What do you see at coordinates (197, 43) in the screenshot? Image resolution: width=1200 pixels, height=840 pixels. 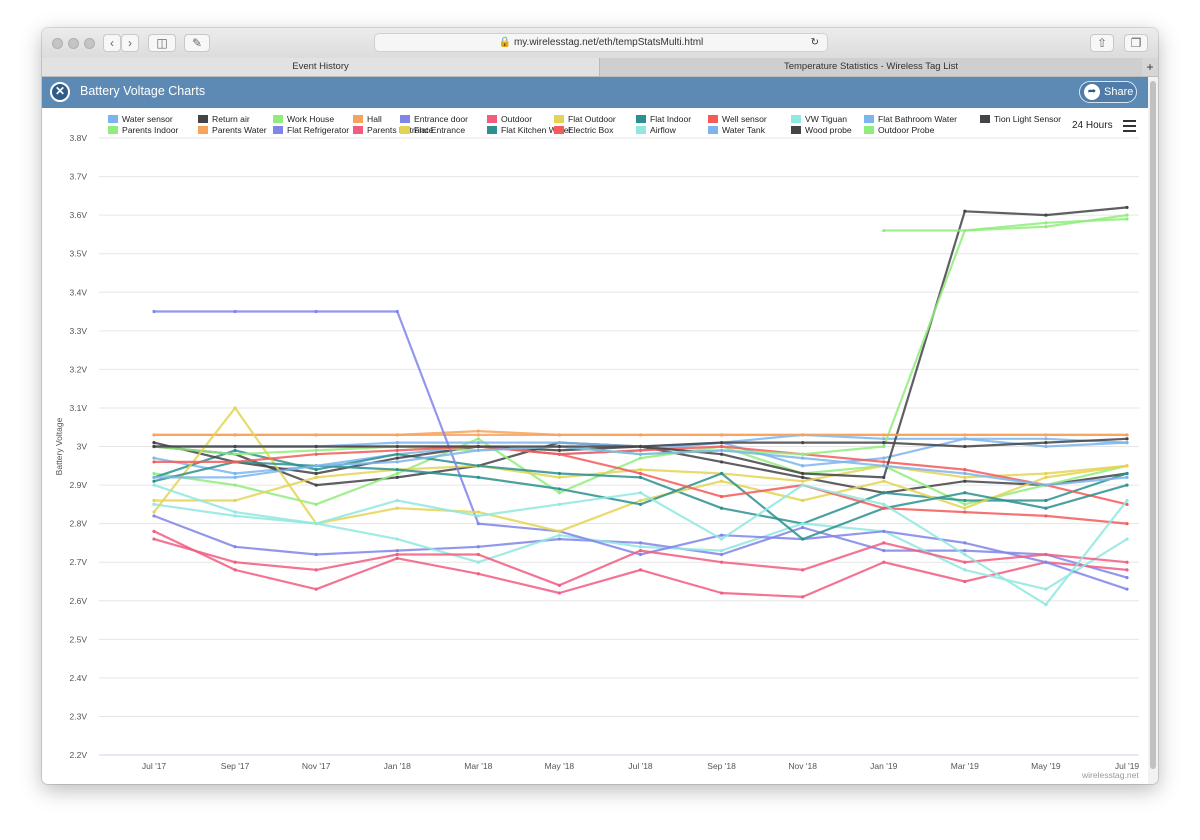 I see `reader-icon: ✎` at bounding box center [197, 43].